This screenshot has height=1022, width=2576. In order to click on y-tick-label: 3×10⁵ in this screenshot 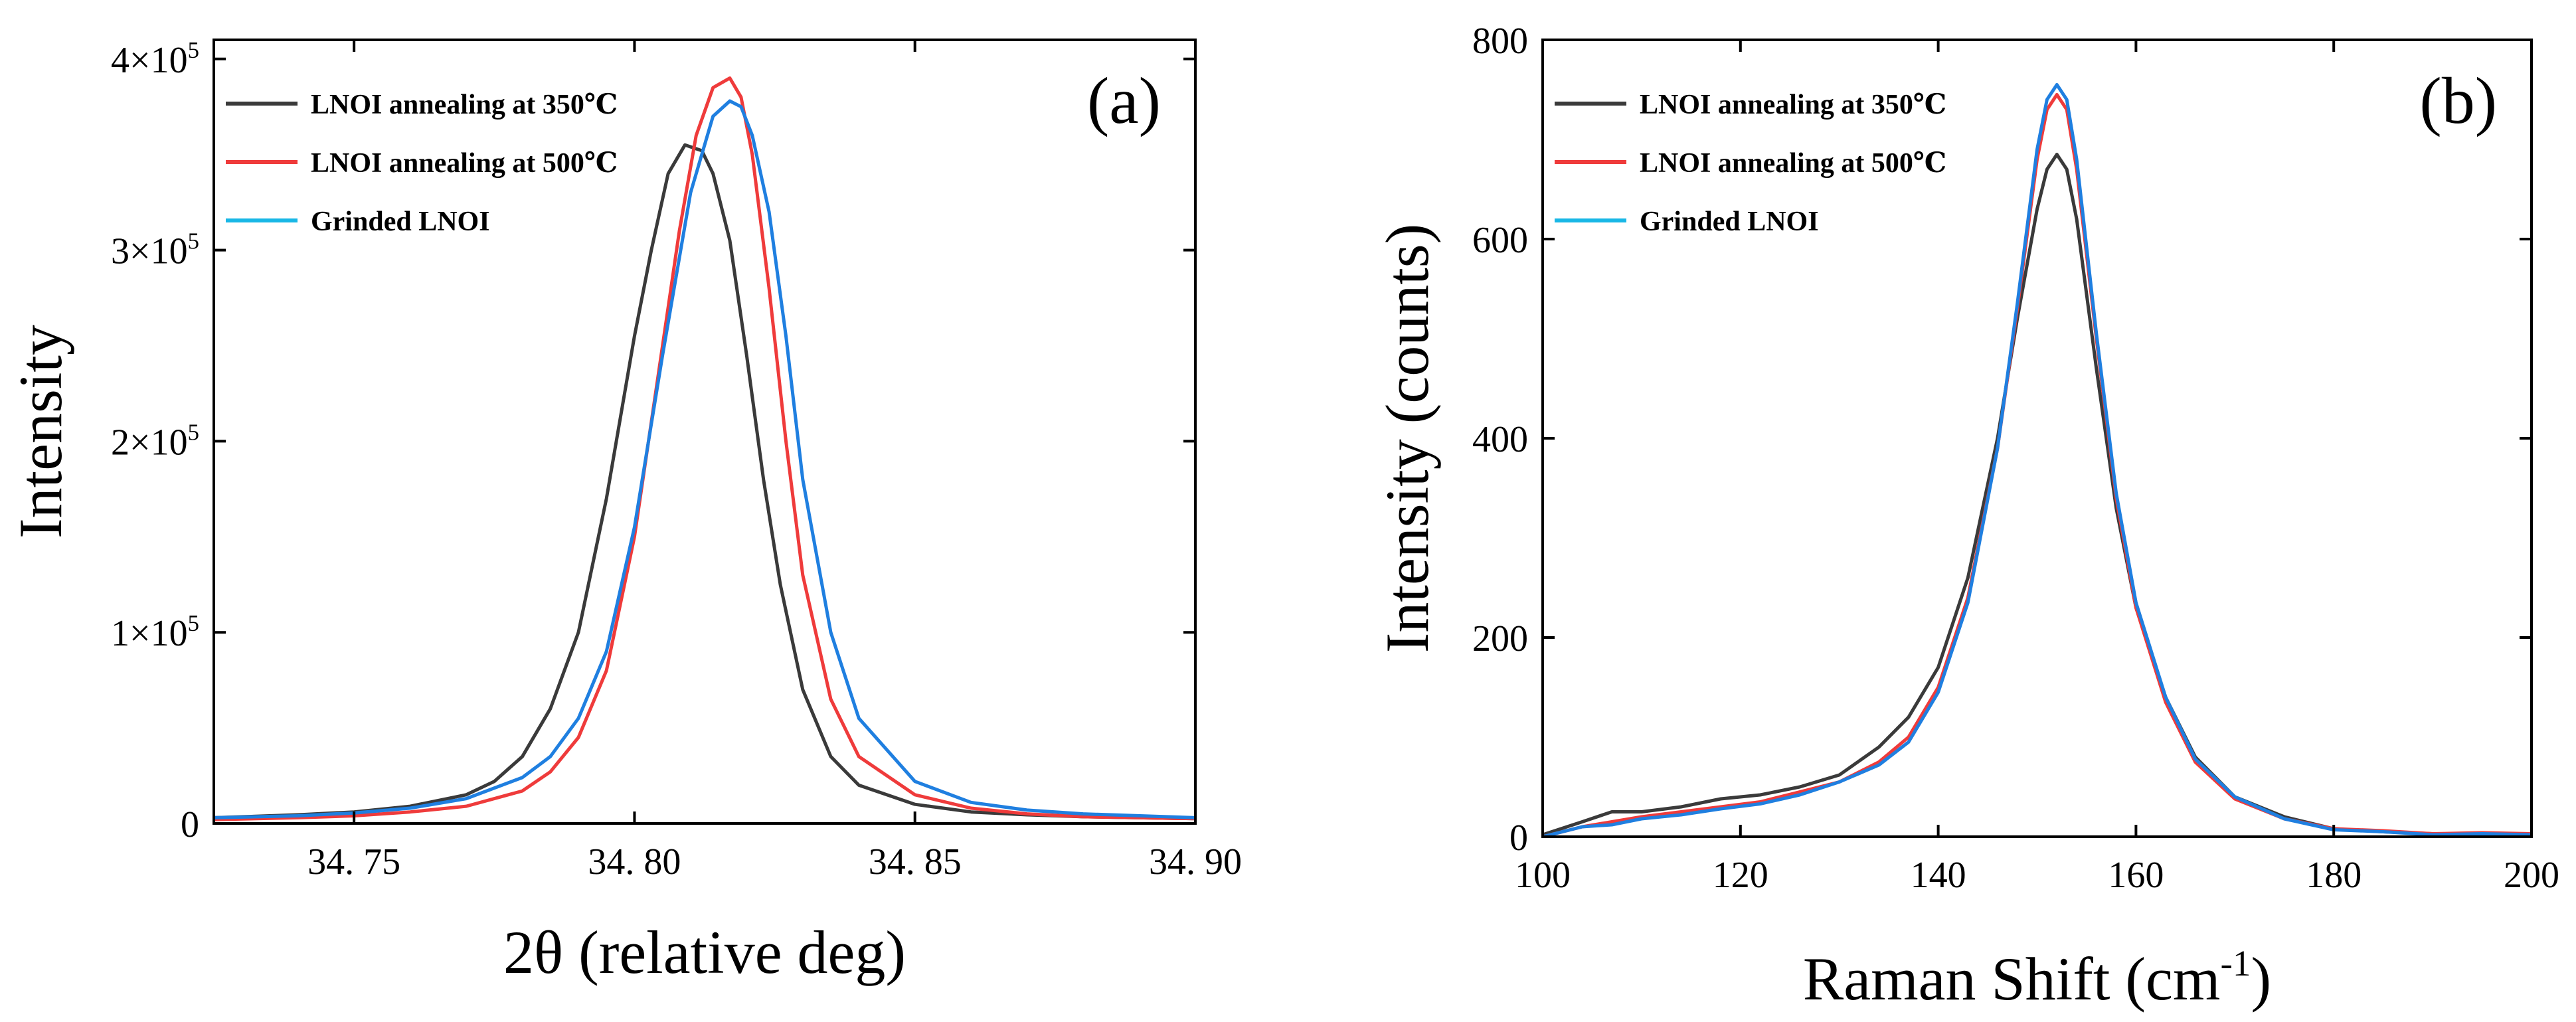, I will do `click(155, 250)`.